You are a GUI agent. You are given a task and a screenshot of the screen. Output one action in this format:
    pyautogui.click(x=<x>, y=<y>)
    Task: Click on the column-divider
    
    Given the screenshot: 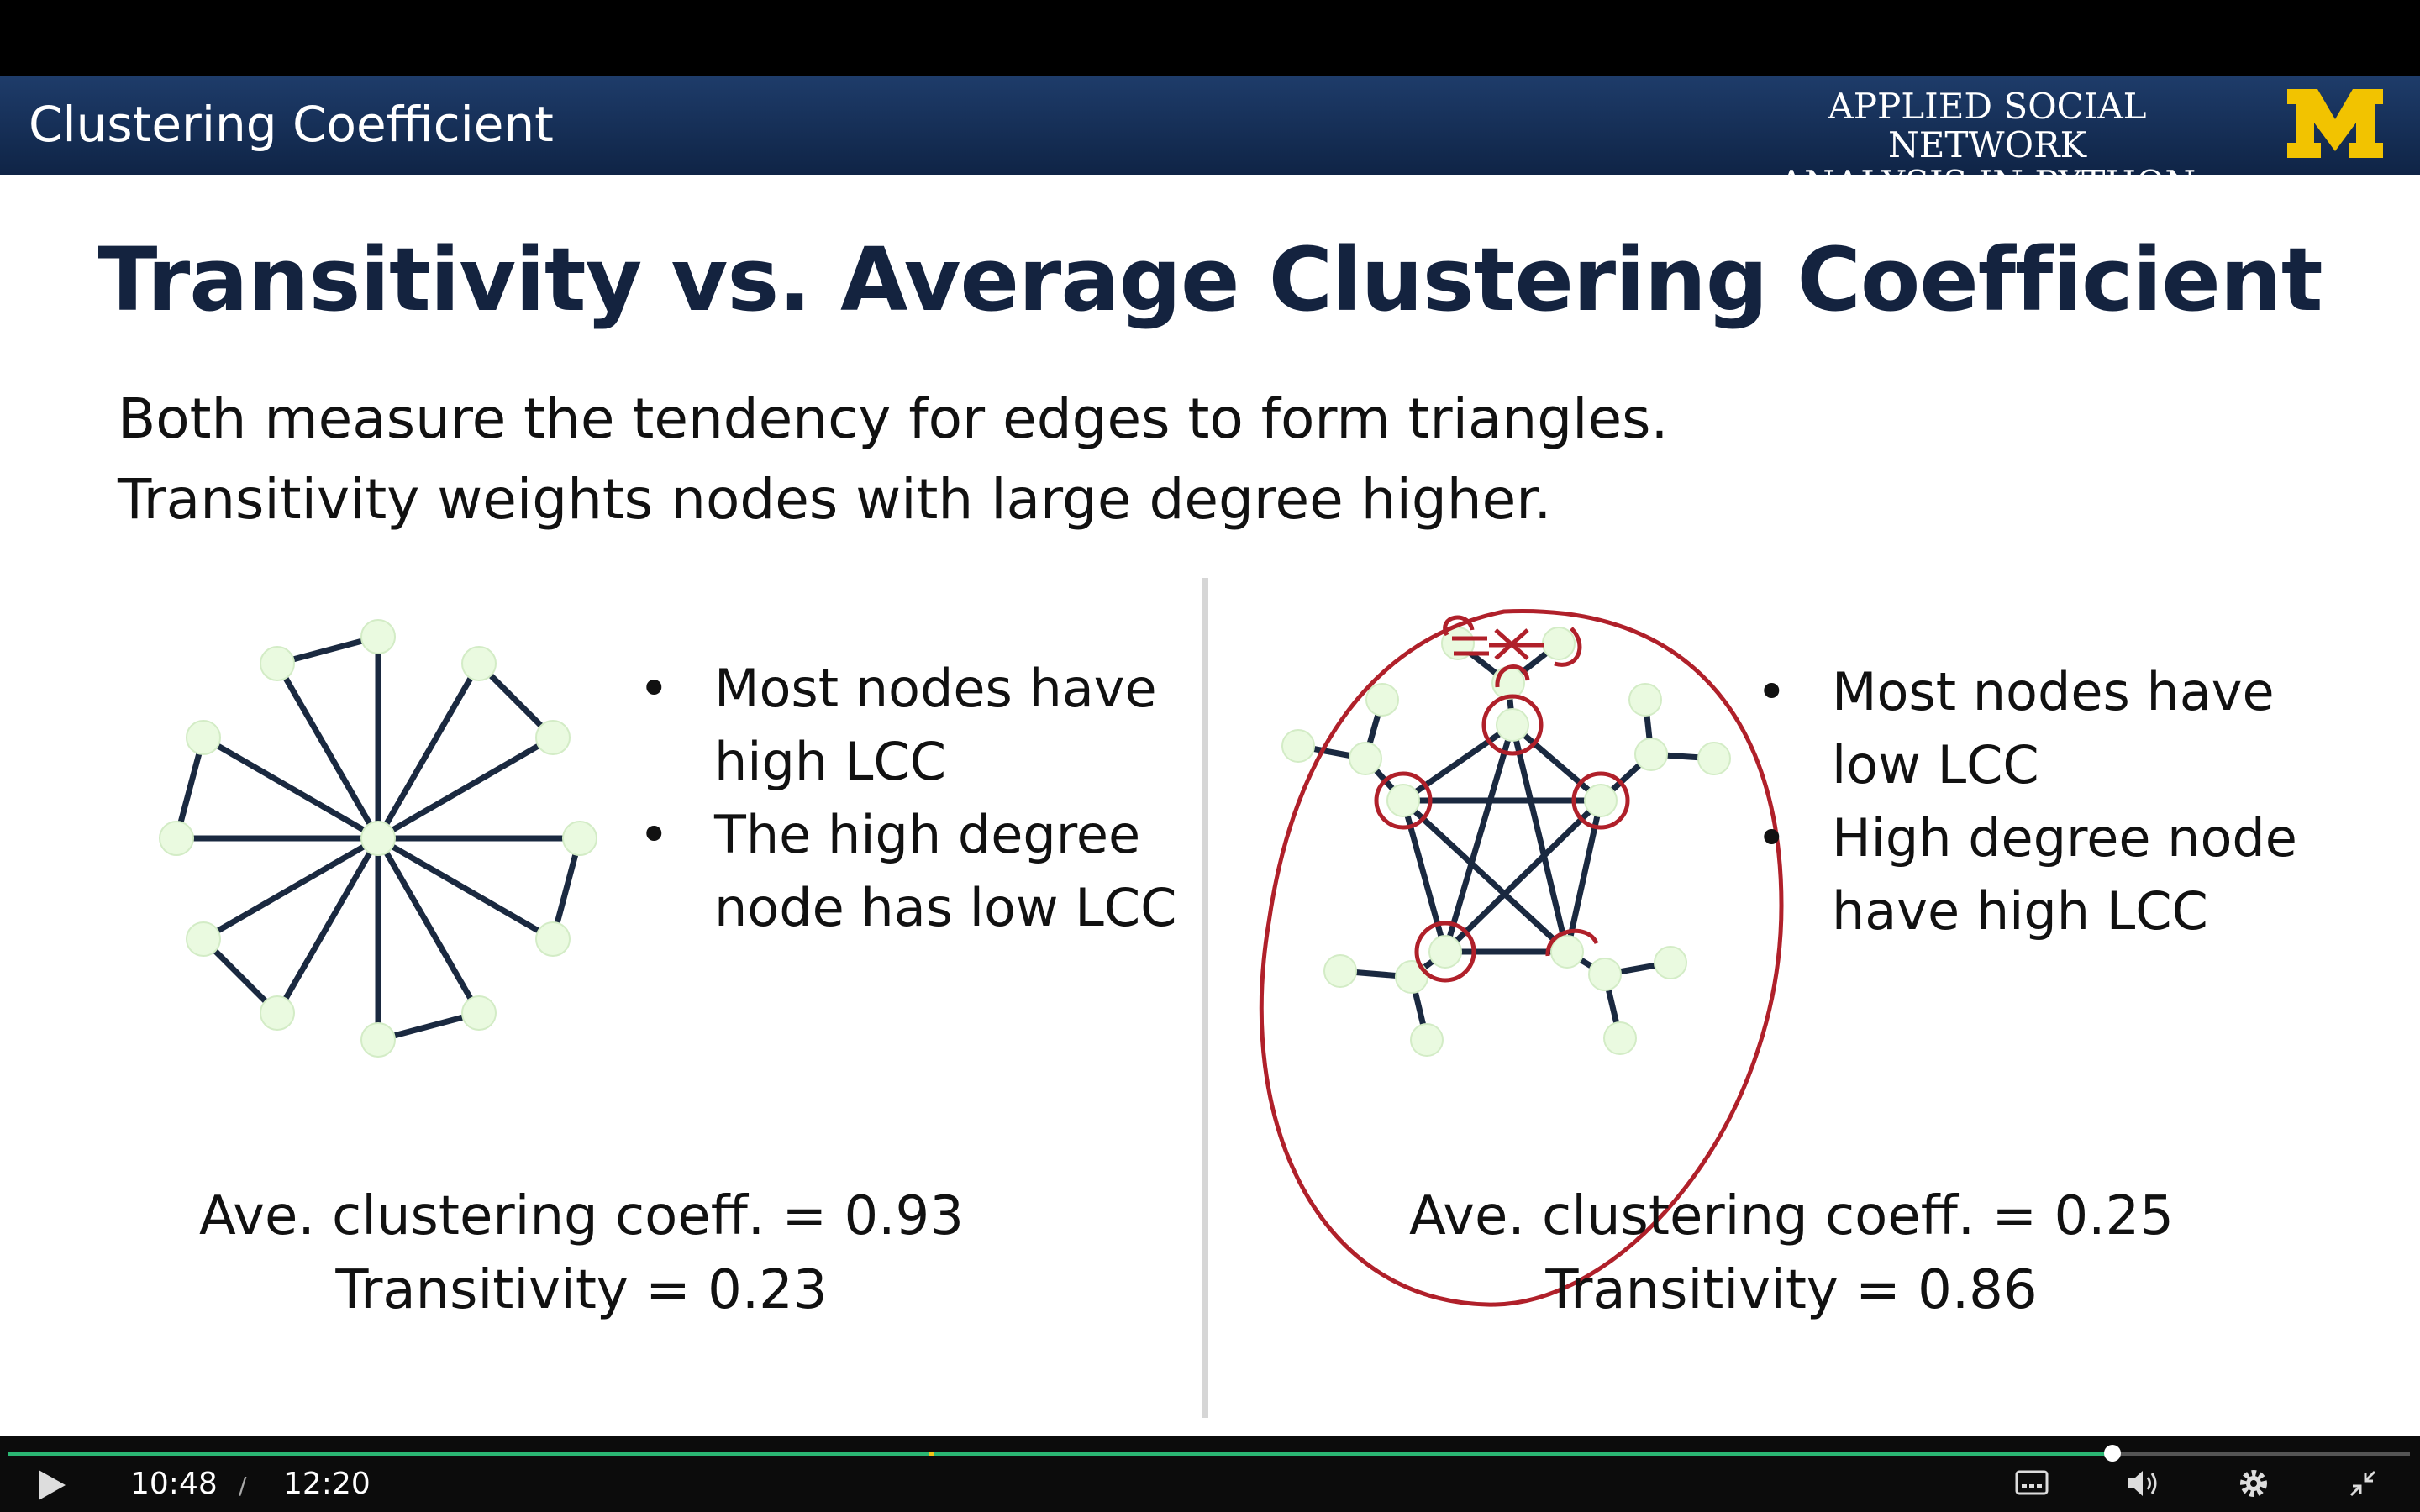 What is the action you would take?
    pyautogui.click(x=1205, y=998)
    